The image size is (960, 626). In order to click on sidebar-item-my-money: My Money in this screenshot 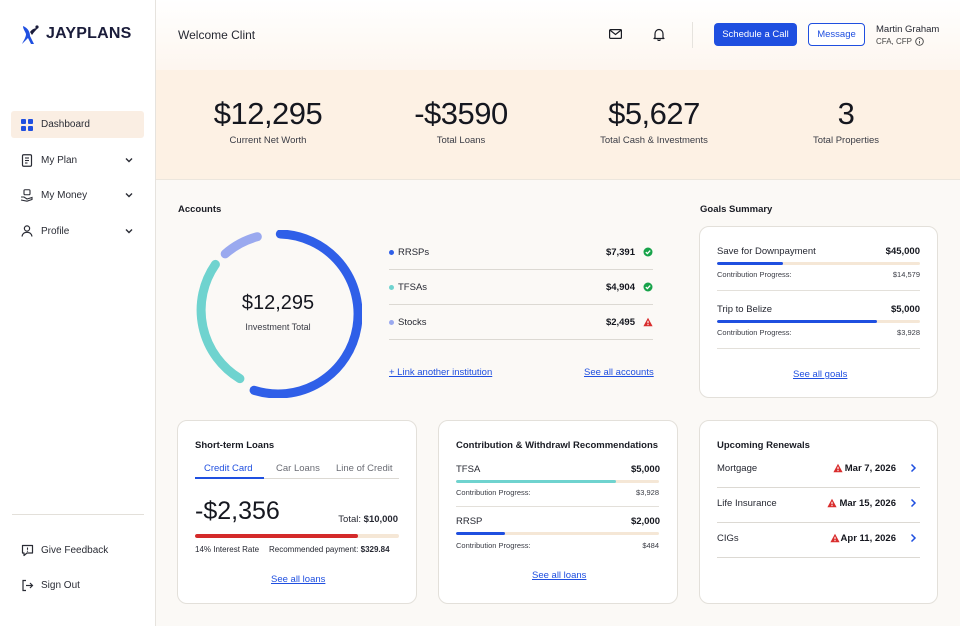, I will do `click(77, 195)`.